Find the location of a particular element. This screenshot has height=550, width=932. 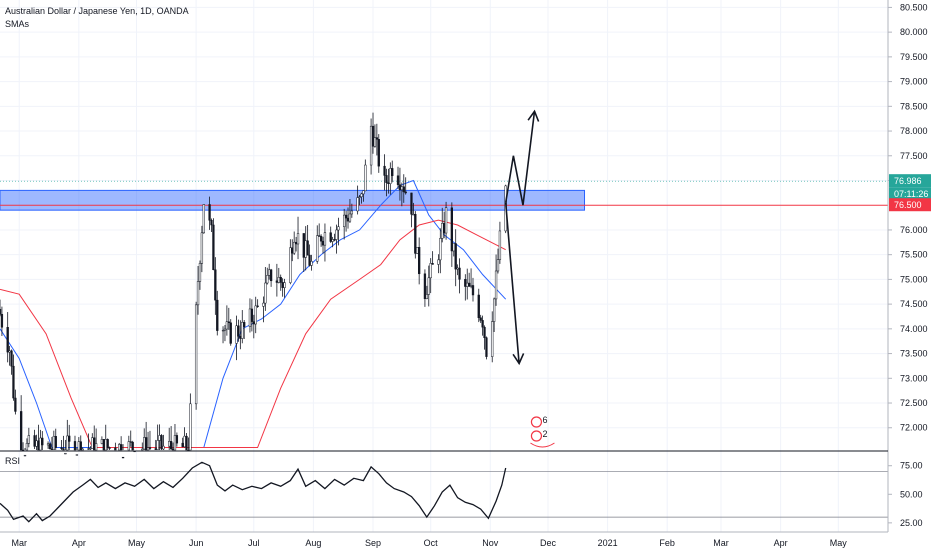

rsi-pane is located at coordinates (444, 492).